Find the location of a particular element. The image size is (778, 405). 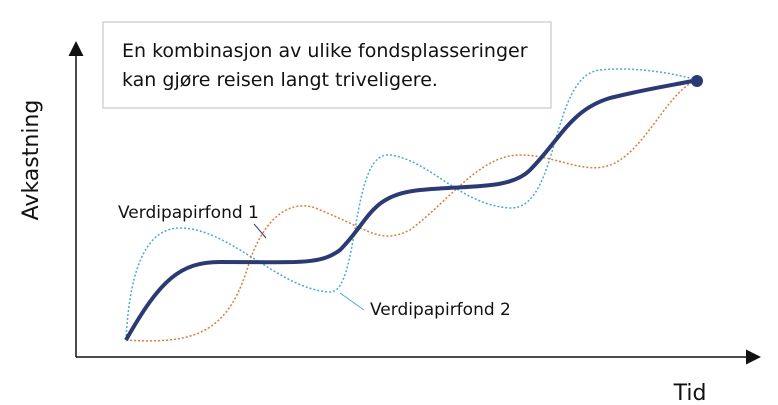

x-axis-label: Tid is located at coordinates (690, 393).